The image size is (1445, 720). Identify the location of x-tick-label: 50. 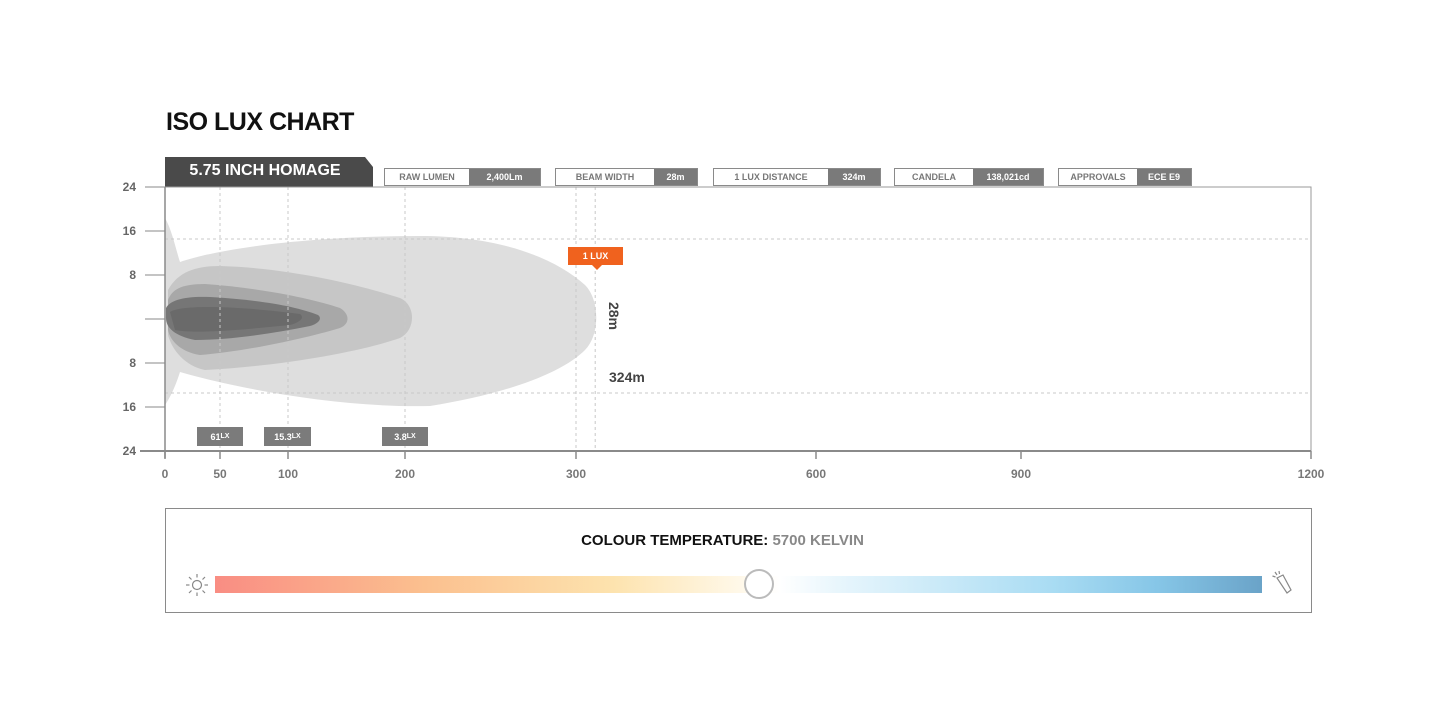
(220, 474).